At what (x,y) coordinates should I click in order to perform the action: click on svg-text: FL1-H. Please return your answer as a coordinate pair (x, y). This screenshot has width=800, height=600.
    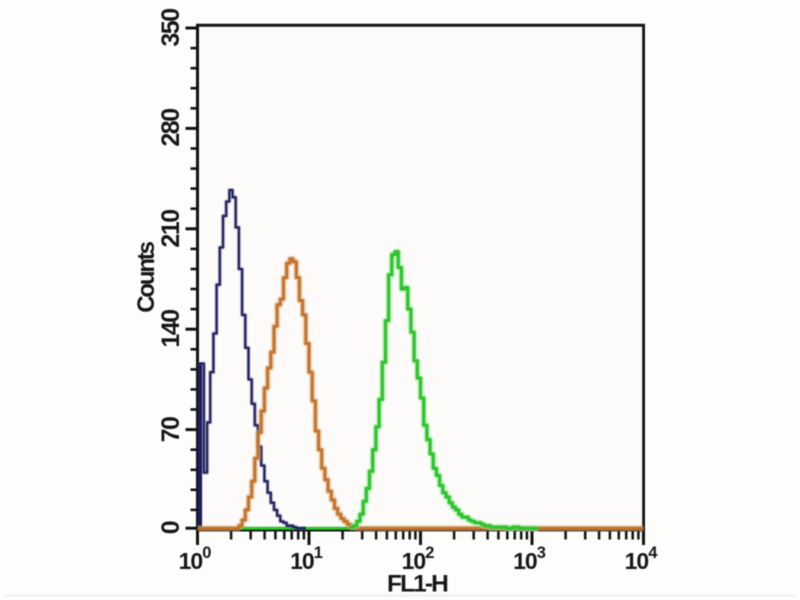
    Looking at the image, I should click on (417, 584).